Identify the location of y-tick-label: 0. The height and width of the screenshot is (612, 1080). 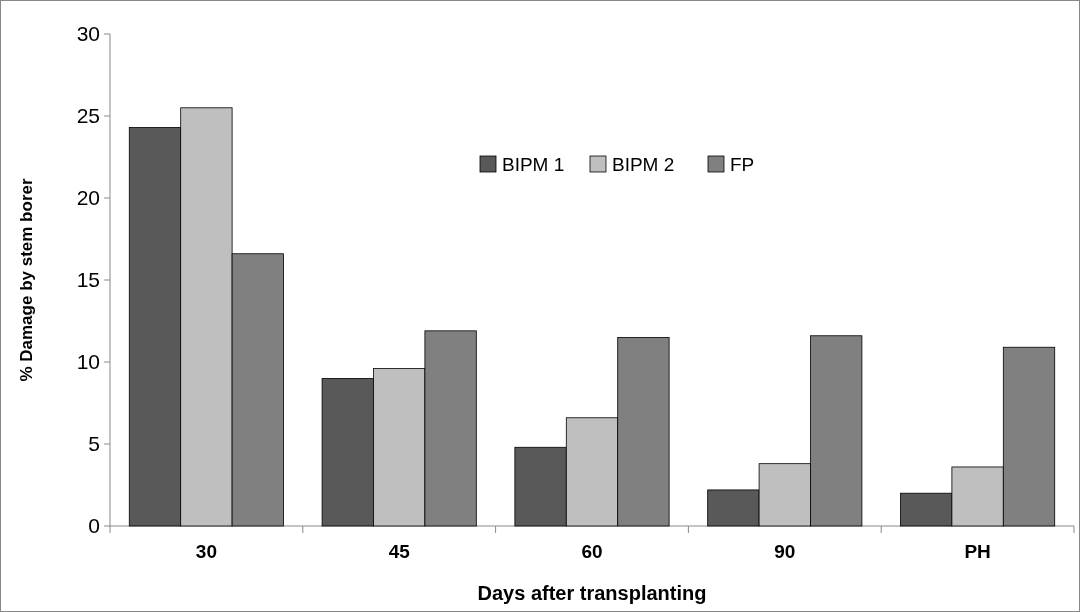
(94, 526).